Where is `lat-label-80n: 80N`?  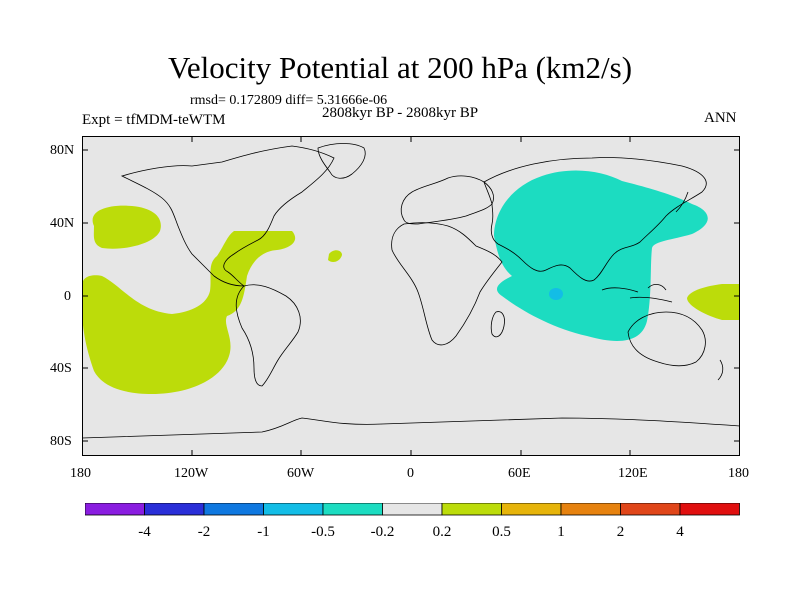 lat-label-80n: 80N is located at coordinates (62, 150).